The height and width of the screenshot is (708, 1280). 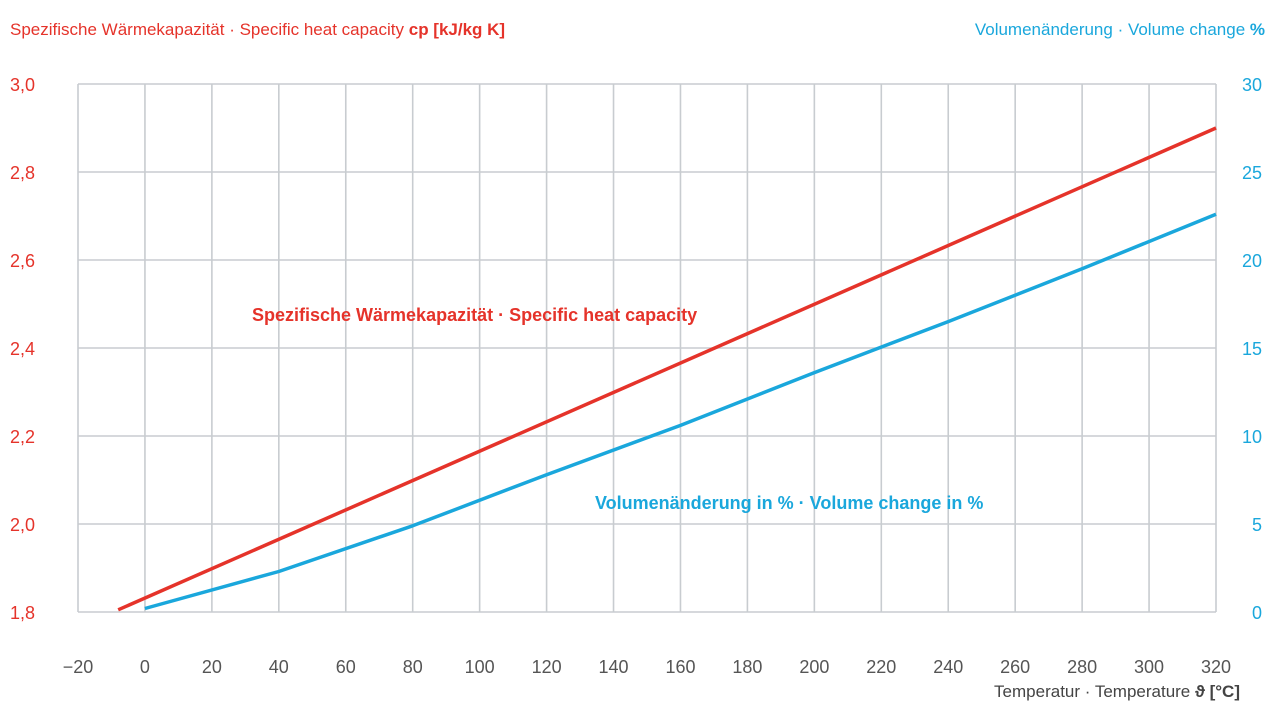 What do you see at coordinates (680, 667) in the screenshot?
I see `x-tick-label: 160` at bounding box center [680, 667].